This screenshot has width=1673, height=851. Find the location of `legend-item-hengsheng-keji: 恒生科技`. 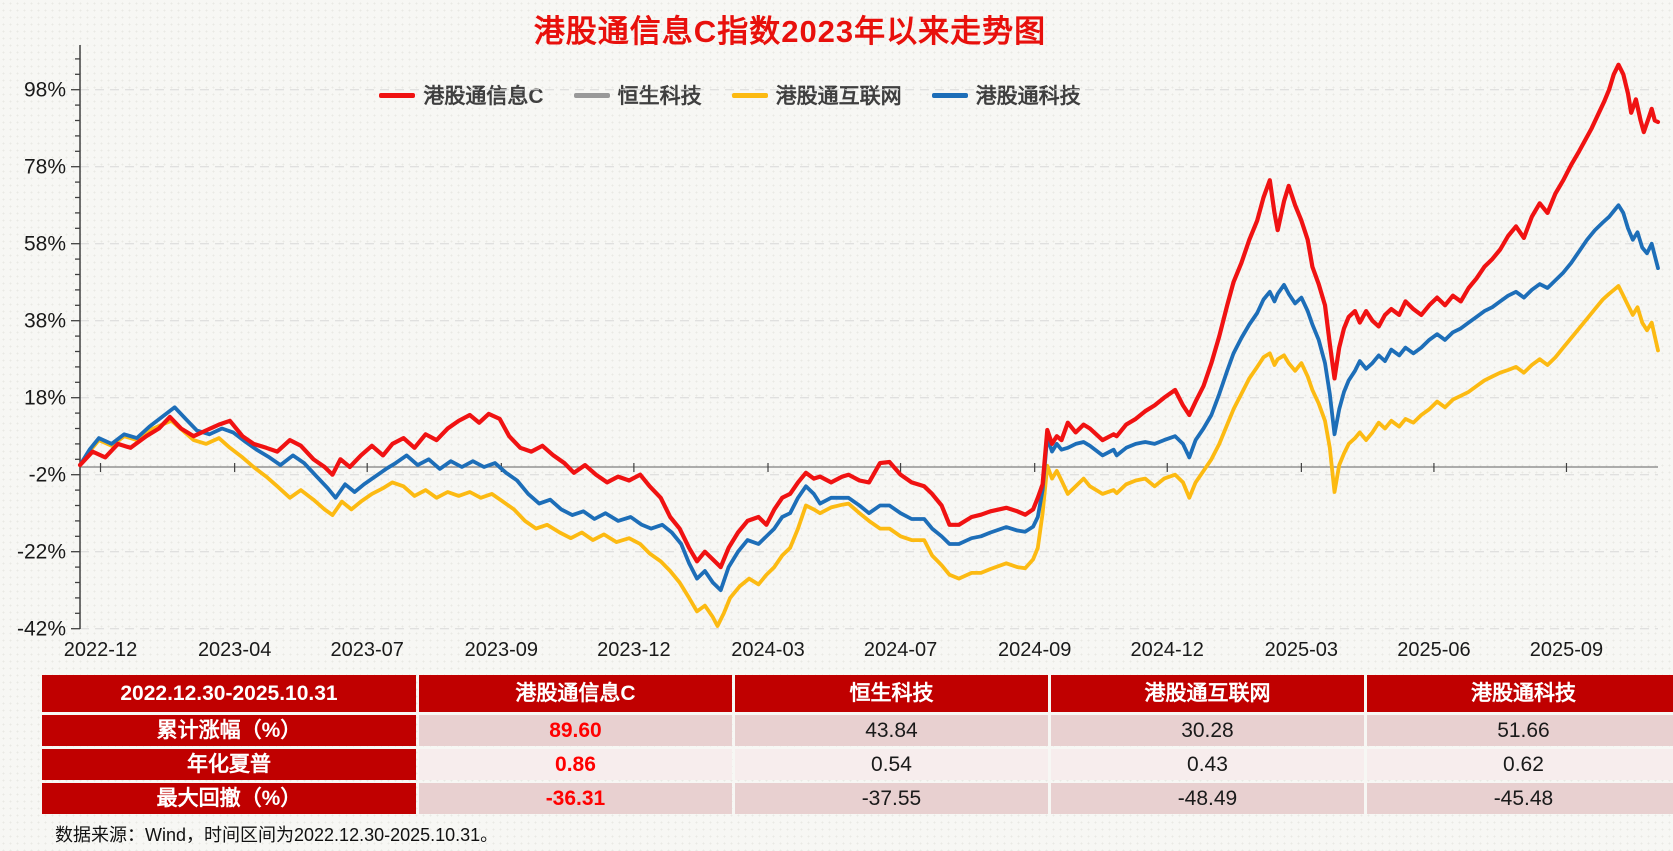

legend-item-hengsheng-keji: 恒生科技 is located at coordinates (637, 95).